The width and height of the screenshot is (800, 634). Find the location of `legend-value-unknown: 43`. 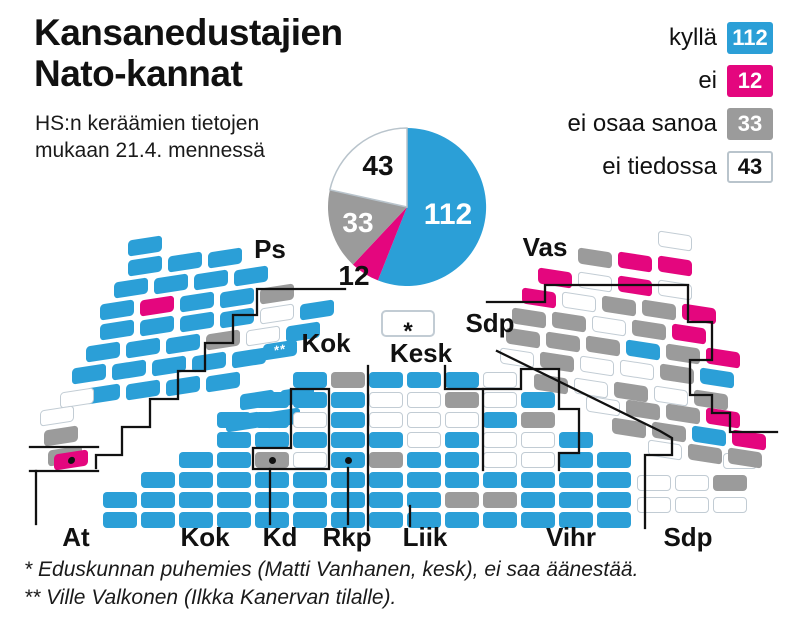

legend-value-unknown: 43 is located at coordinates (750, 167).